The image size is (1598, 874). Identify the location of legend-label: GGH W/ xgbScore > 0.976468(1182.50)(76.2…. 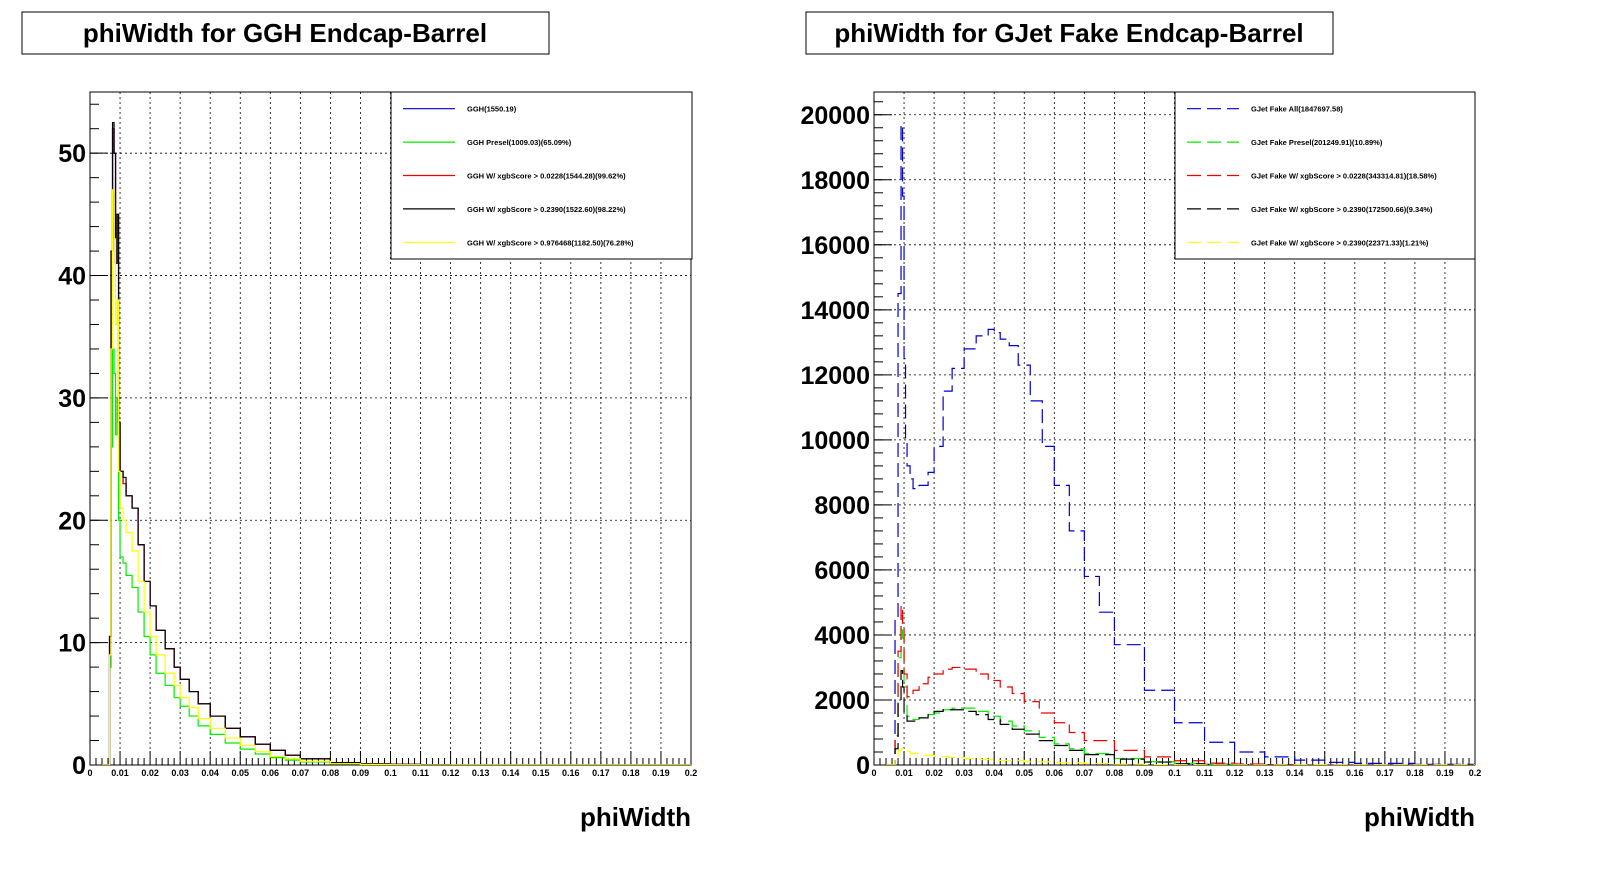
(550, 242).